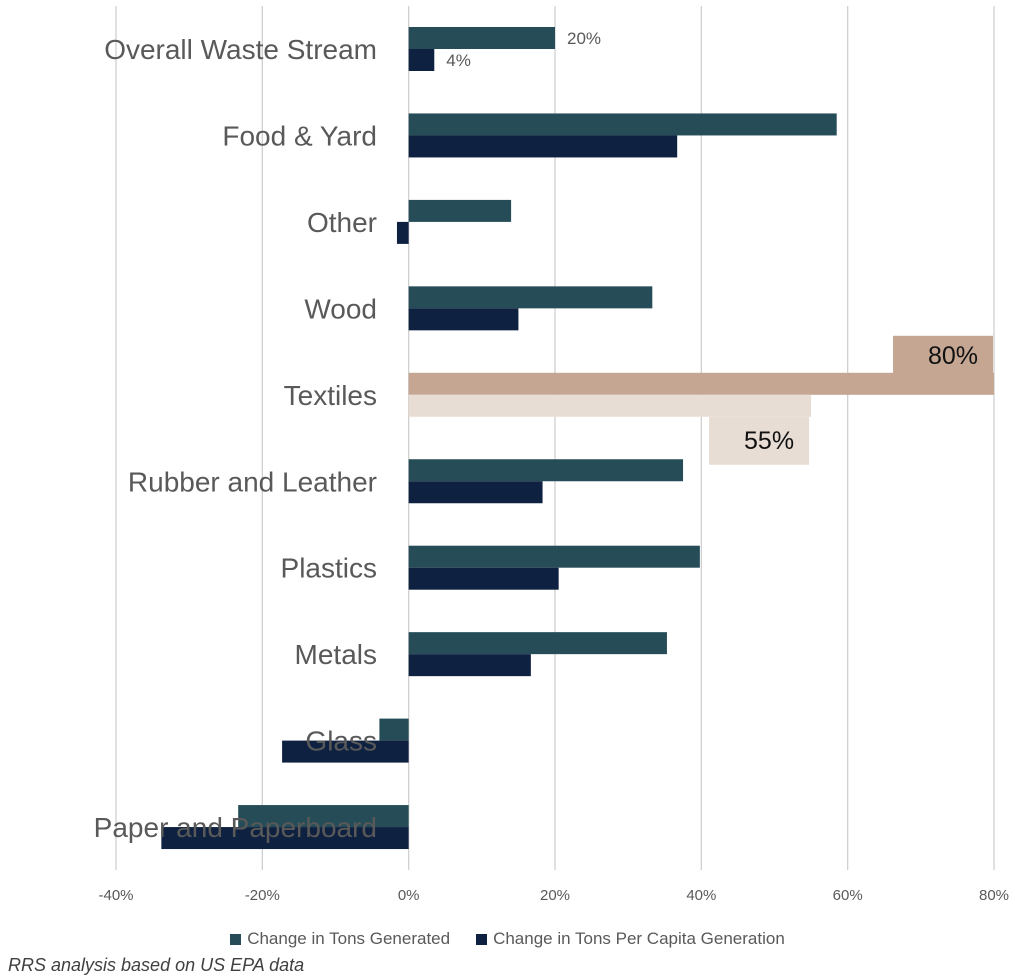  What do you see at coordinates (546, 470) in the screenshot?
I see `bar-rubber-and-leather-tons` at bounding box center [546, 470].